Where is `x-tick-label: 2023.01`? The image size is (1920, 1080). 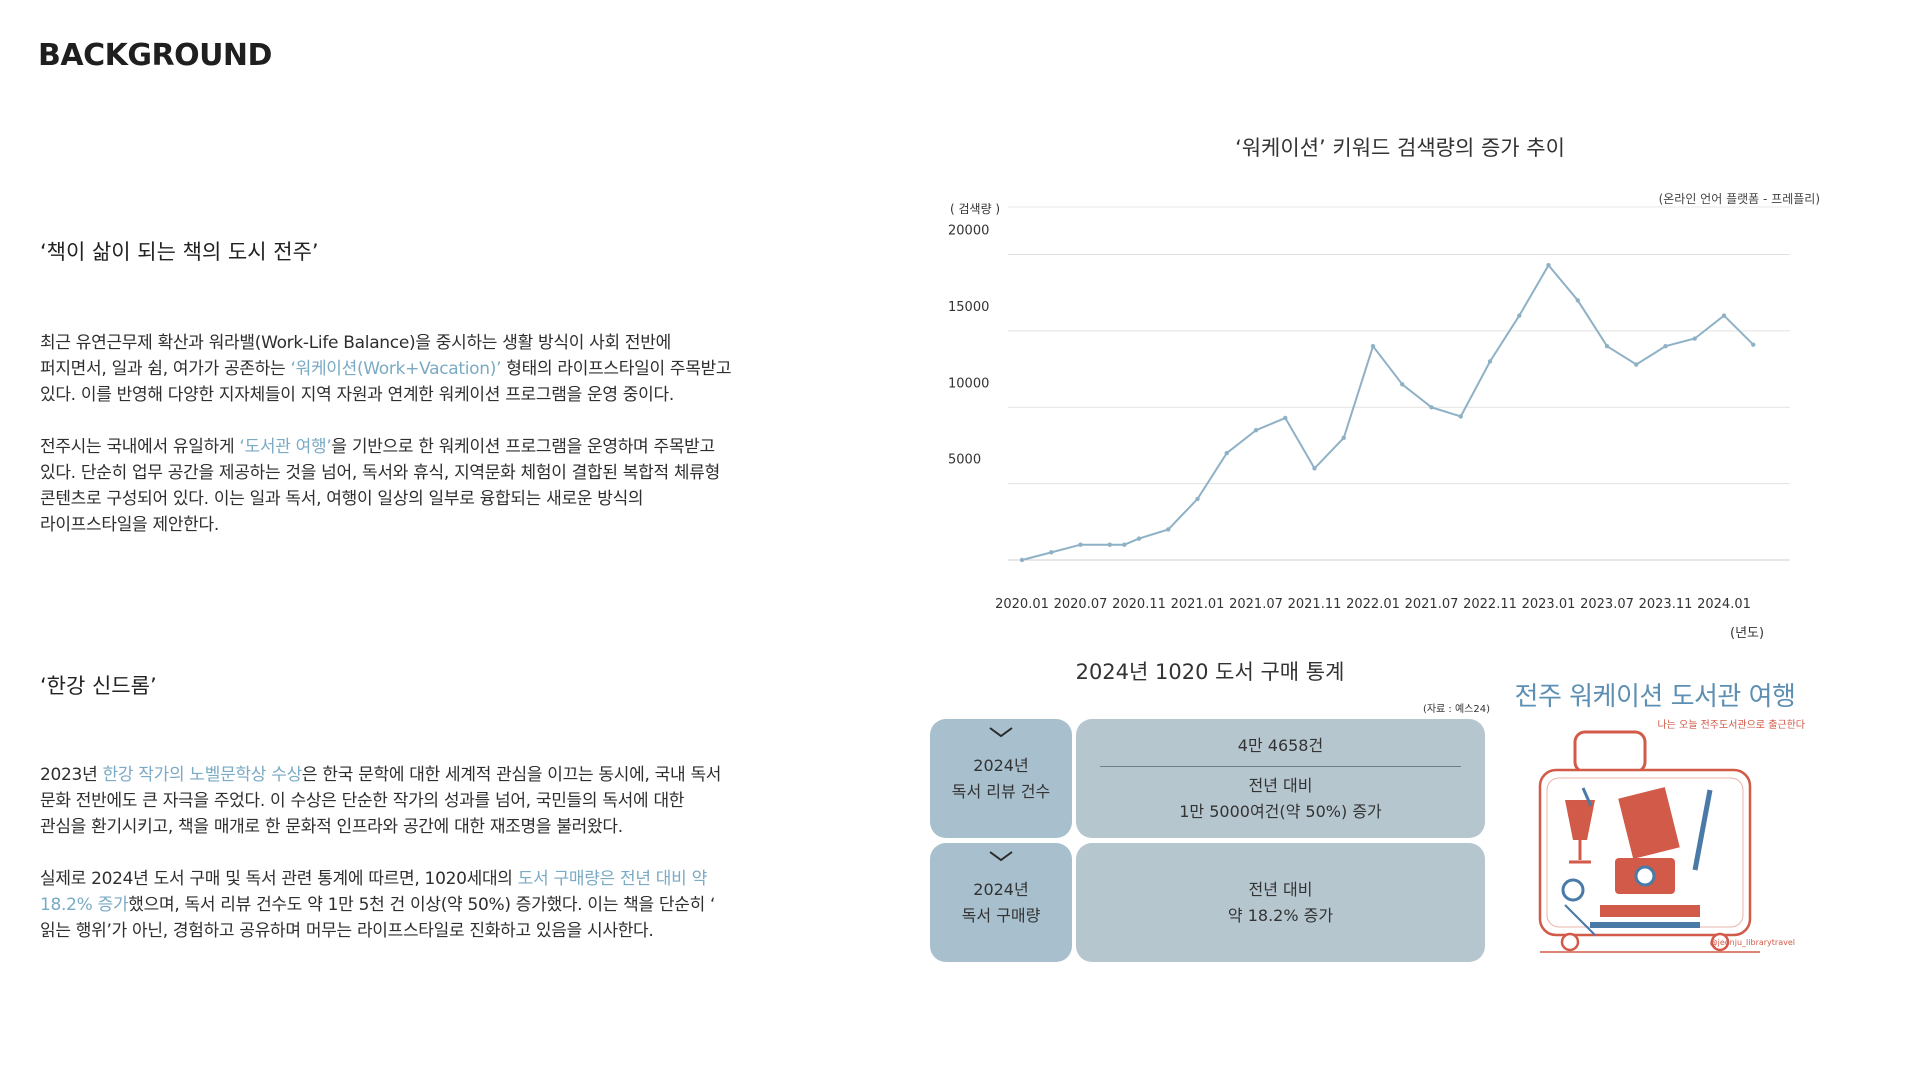 x-tick-label: 2023.01 is located at coordinates (1549, 604).